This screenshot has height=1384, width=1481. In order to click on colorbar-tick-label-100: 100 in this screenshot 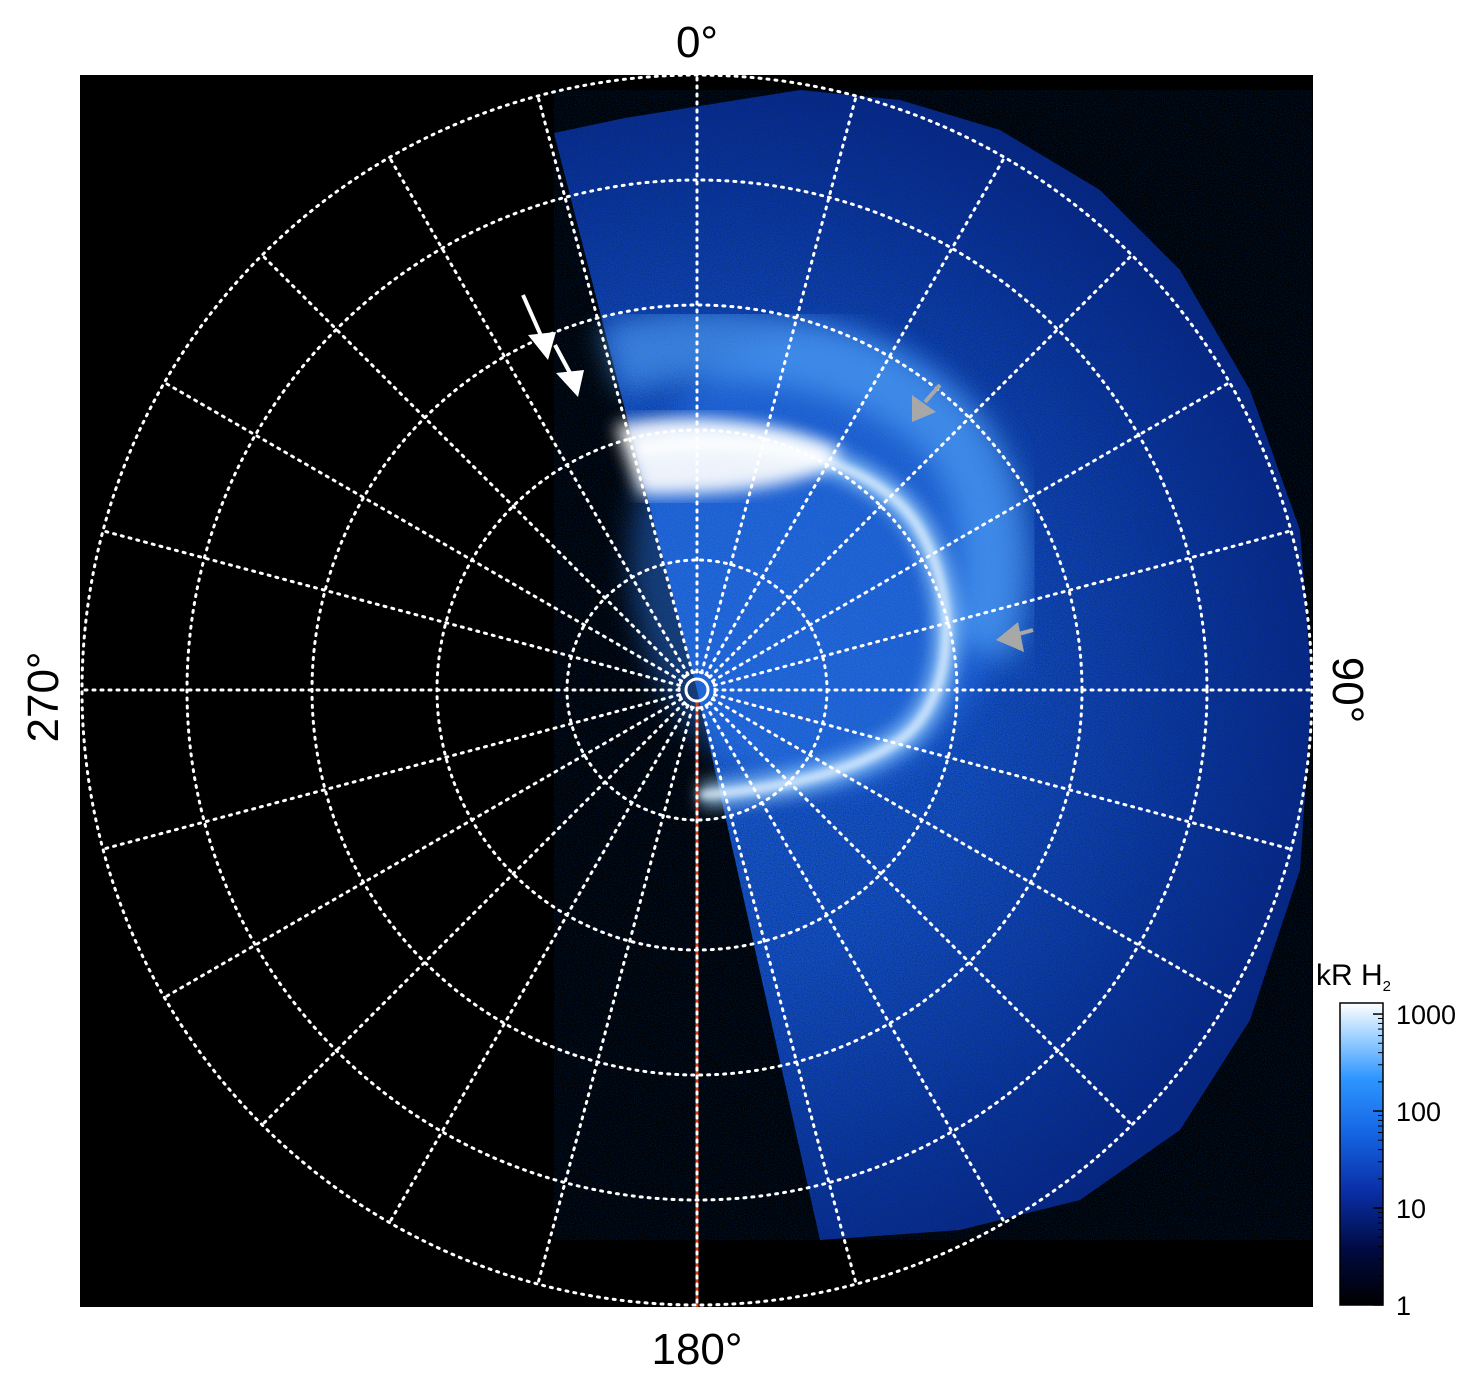, I will do `click(1418, 1112)`.